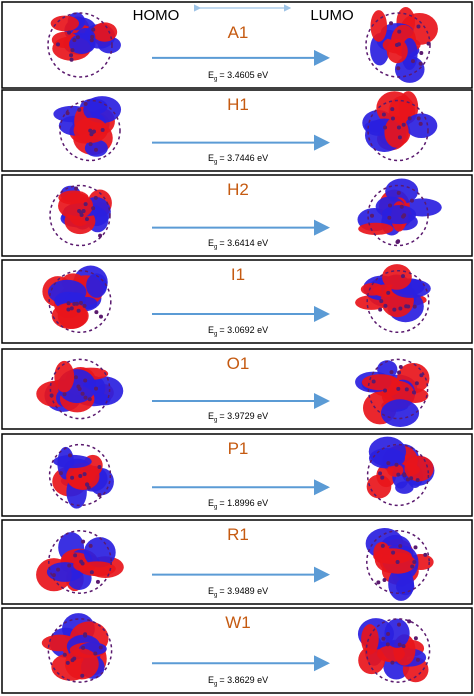 The width and height of the screenshot is (474, 696). I want to click on panel-label: O1, so click(238, 363).